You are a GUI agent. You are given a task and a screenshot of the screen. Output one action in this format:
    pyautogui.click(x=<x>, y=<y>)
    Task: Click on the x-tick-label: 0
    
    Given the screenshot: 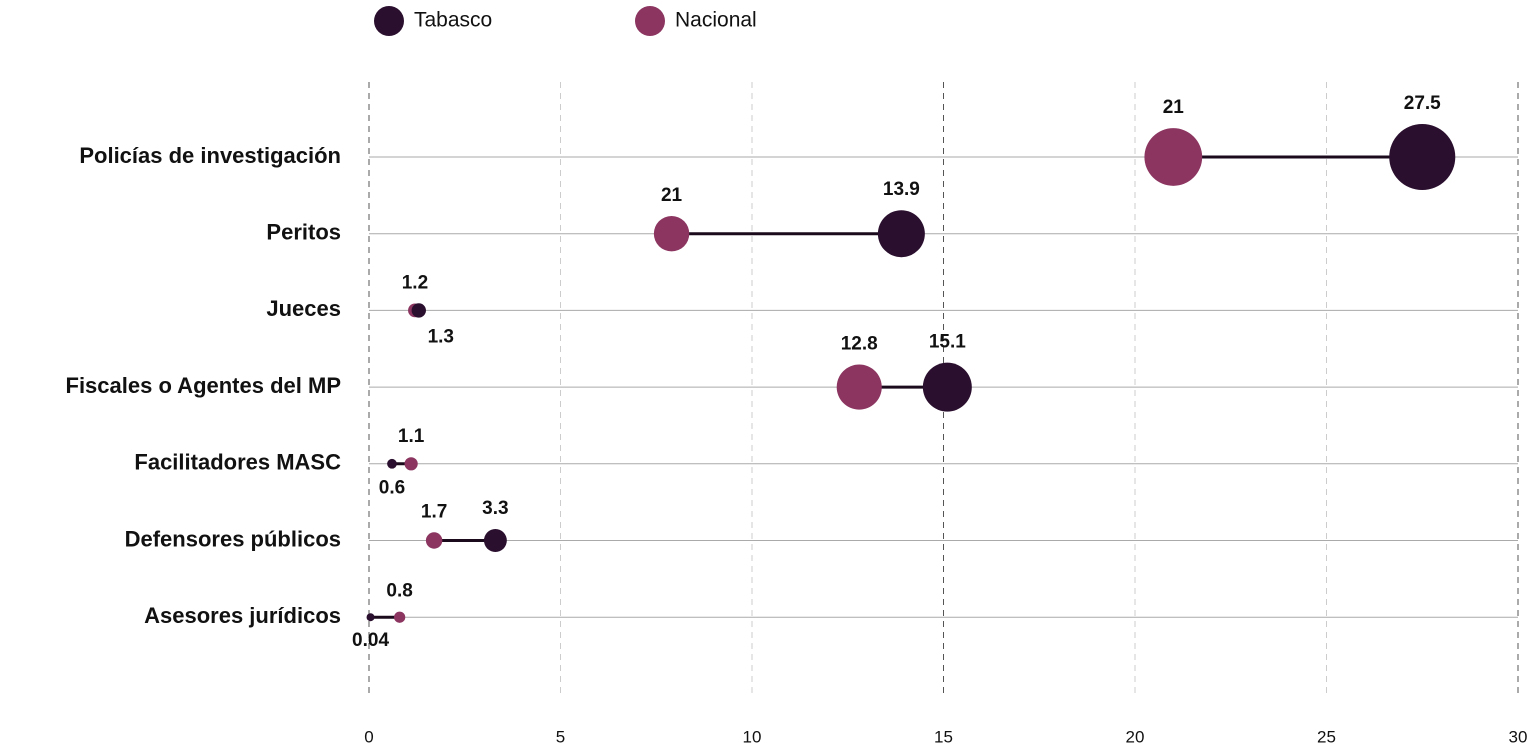 What is the action you would take?
    pyautogui.click(x=368, y=736)
    